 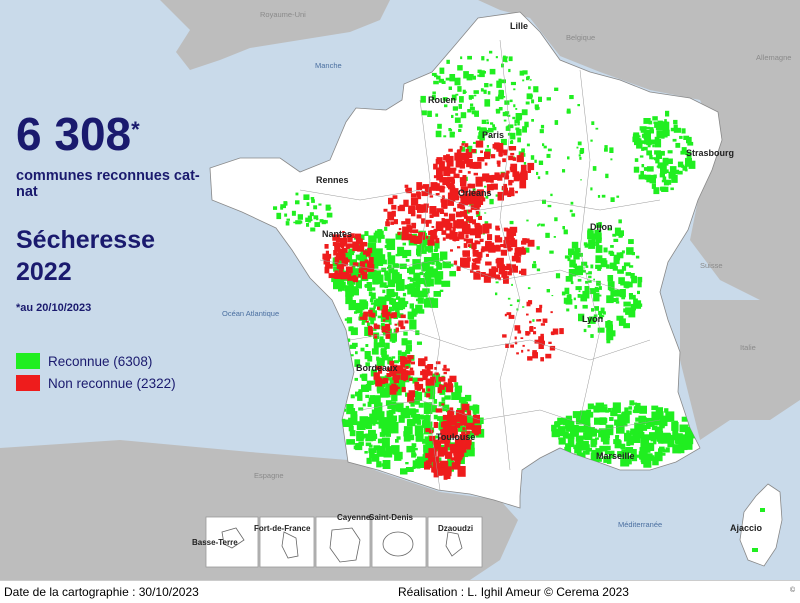 What do you see at coordinates (275, 35) in the screenshot?
I see `united-kingdom-land` at bounding box center [275, 35].